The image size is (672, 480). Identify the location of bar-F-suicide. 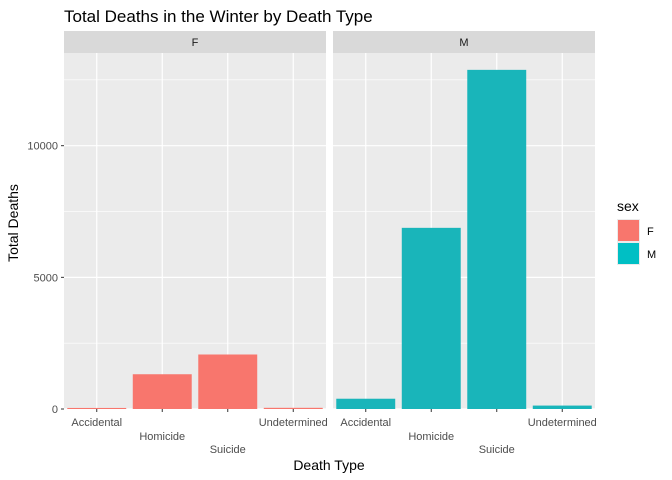
(228, 381).